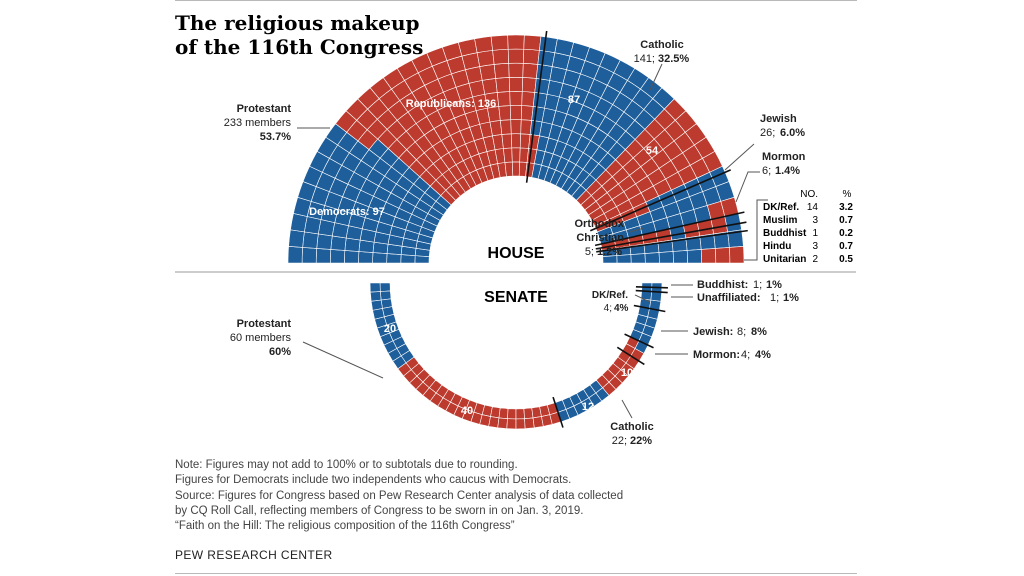 The width and height of the screenshot is (1024, 576). I want to click on senate-label: SENATE, so click(516, 297).